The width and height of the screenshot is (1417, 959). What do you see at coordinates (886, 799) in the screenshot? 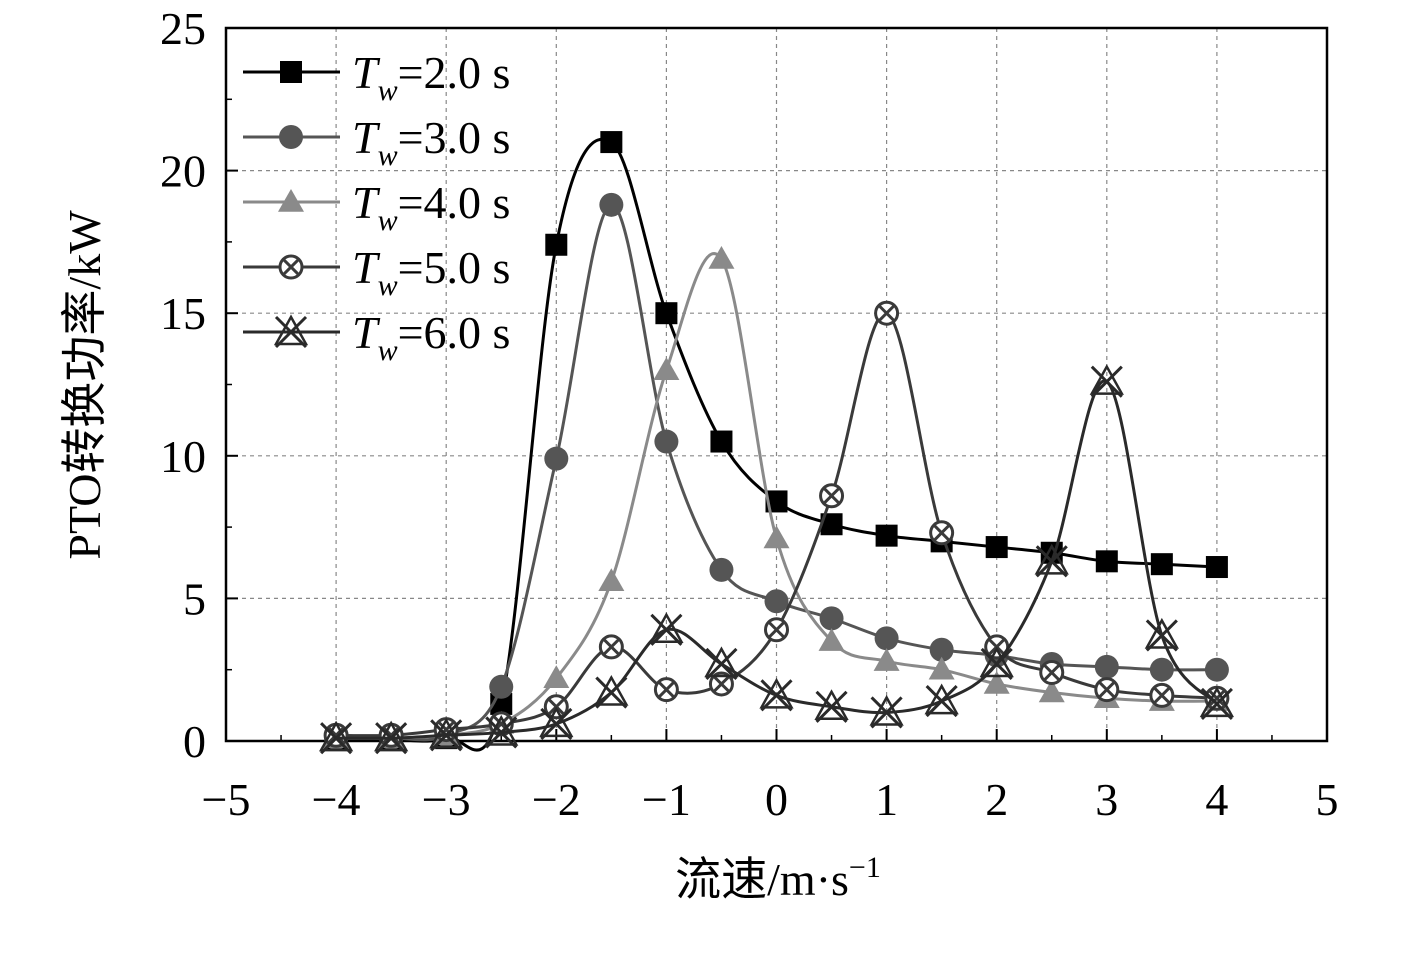
I see `x-tick-label: 1` at bounding box center [886, 799].